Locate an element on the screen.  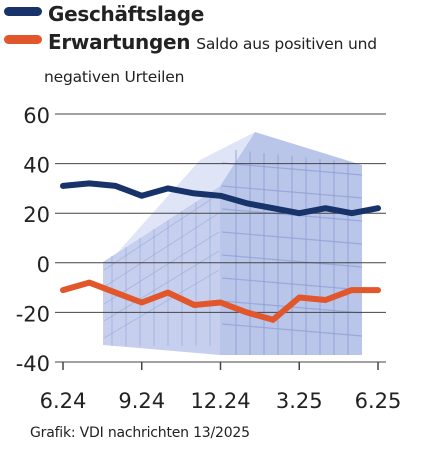
series-line-gesch-ftslage is located at coordinates (220, 198).